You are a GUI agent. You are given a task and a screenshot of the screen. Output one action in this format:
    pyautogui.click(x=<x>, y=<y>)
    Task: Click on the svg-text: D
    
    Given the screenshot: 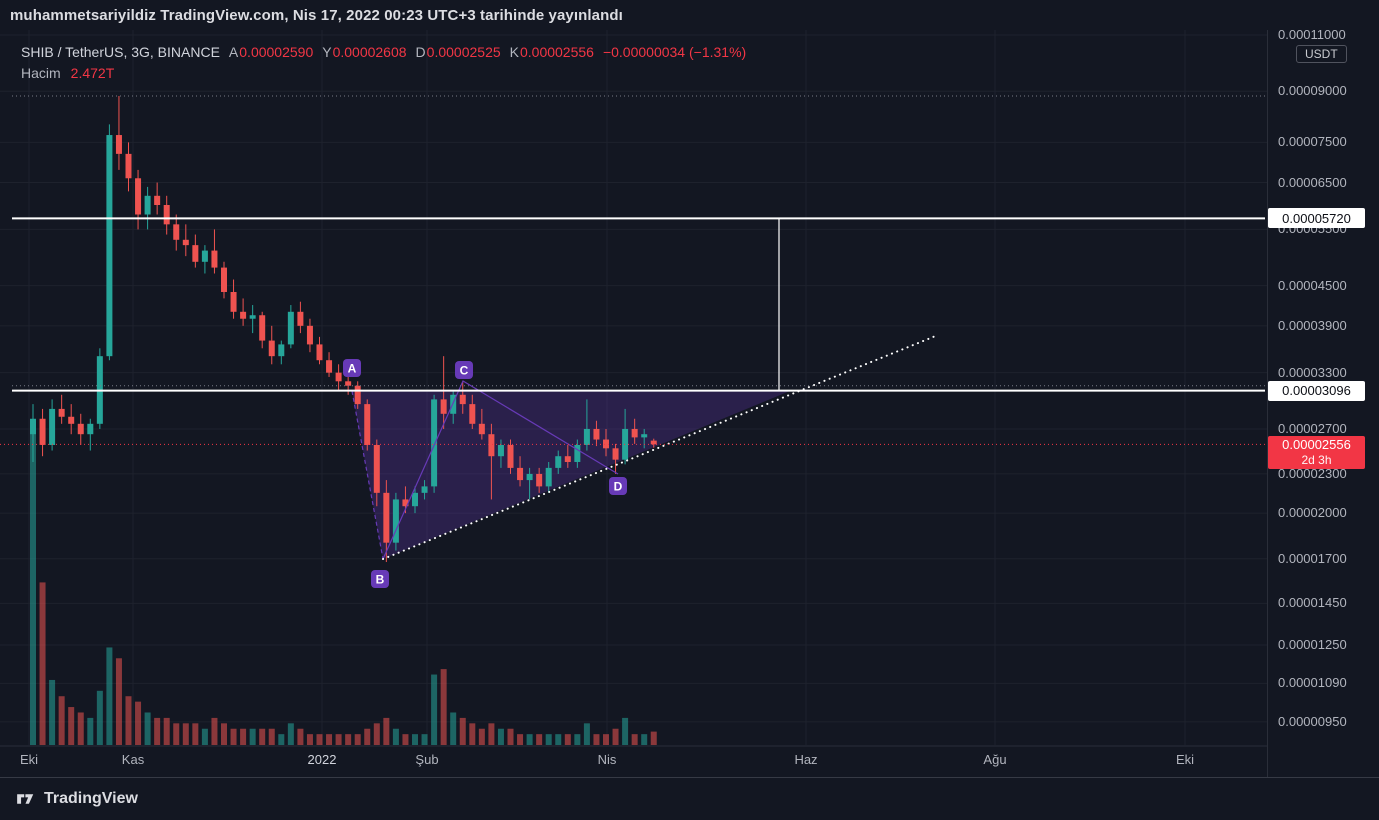 What is the action you would take?
    pyautogui.click(x=618, y=487)
    